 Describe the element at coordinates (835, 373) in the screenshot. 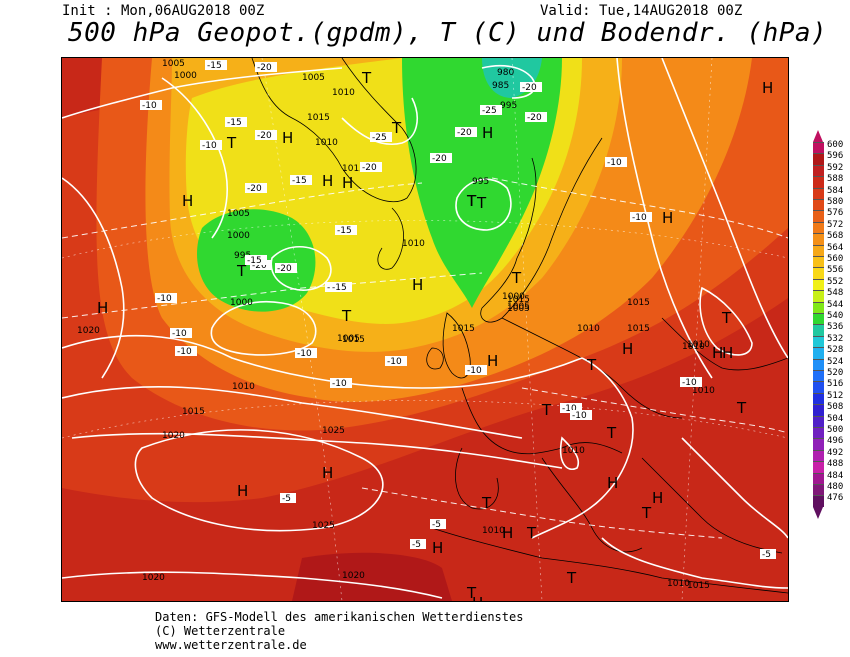

I see `legend-label: 520` at that location.